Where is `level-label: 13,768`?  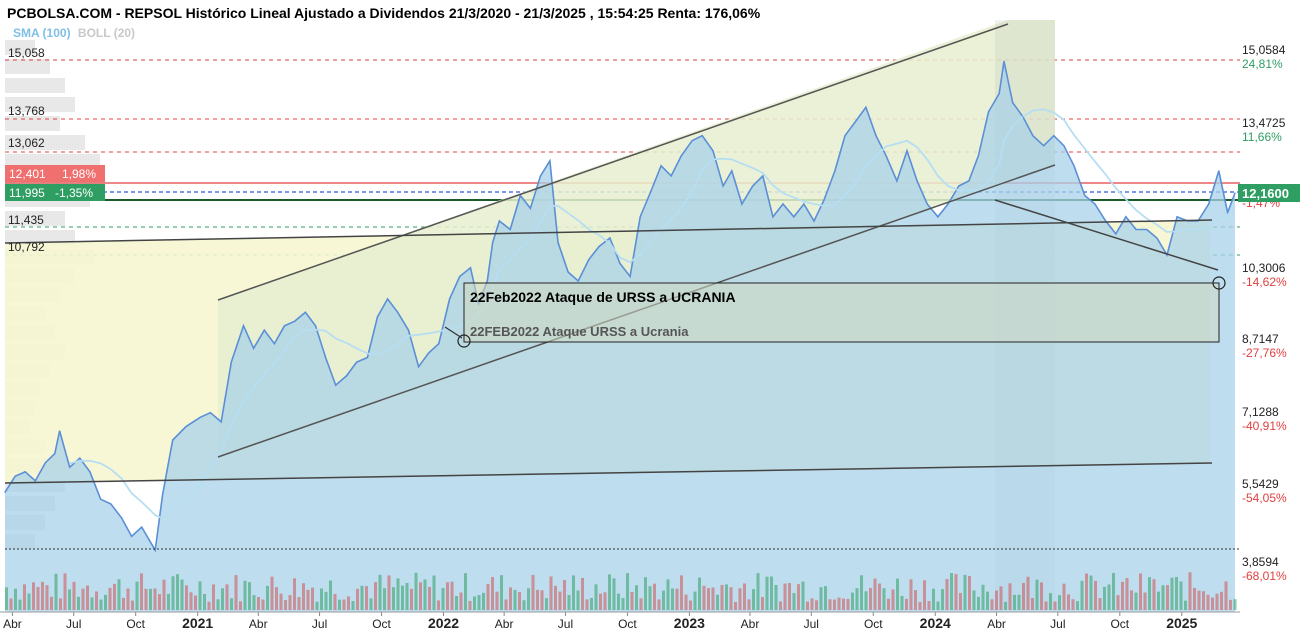 level-label: 13,768 is located at coordinates (26, 111).